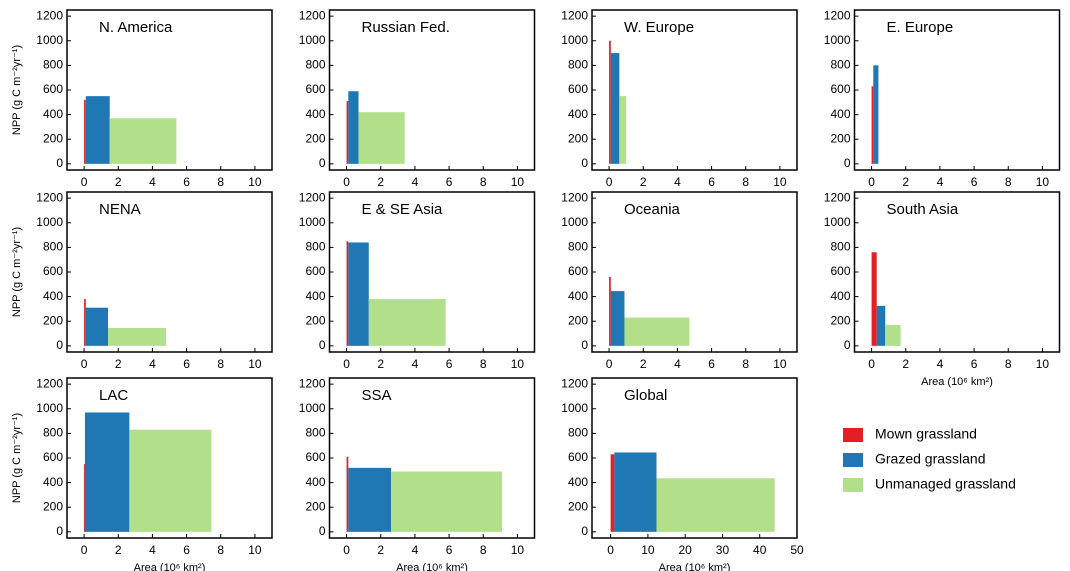  I want to click on x-tick-label: 50, so click(797, 550).